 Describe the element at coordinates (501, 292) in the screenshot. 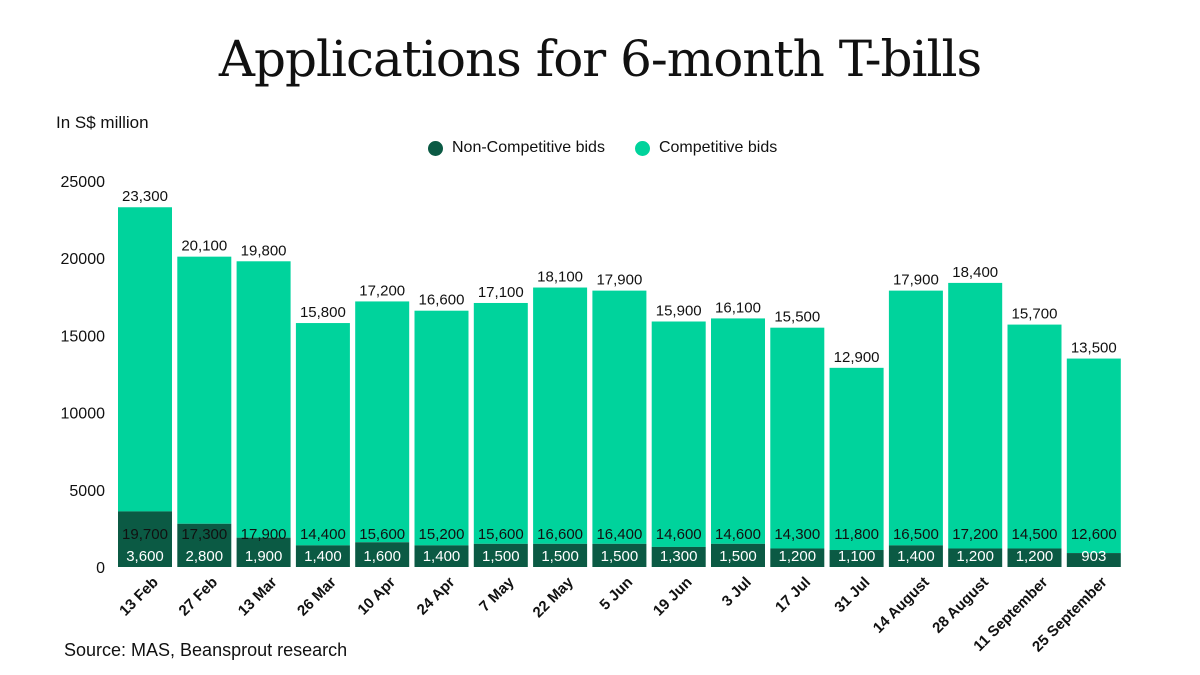

I see `total-label: 17,100` at that location.